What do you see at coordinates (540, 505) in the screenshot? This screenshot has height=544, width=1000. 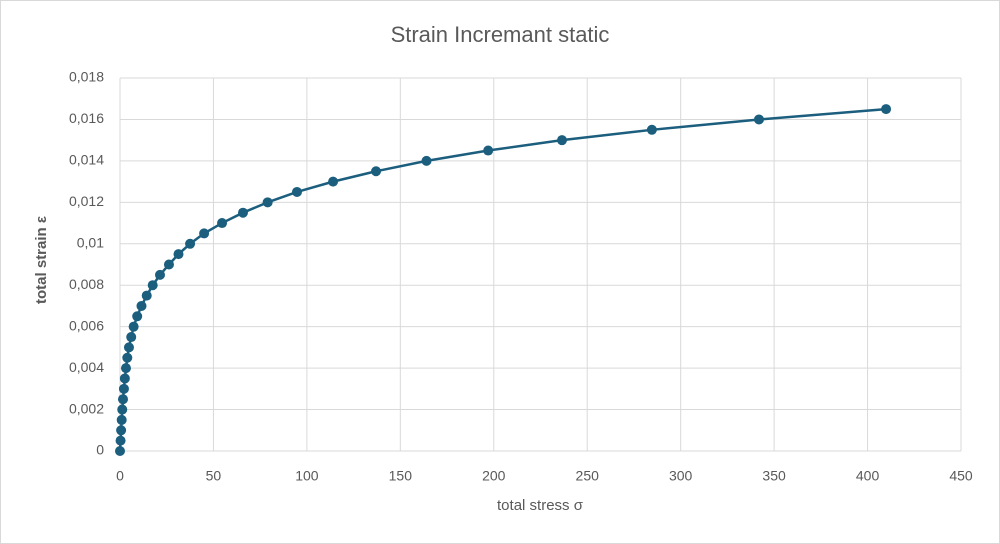 I see `x-axis-label: total stress σ` at bounding box center [540, 505].